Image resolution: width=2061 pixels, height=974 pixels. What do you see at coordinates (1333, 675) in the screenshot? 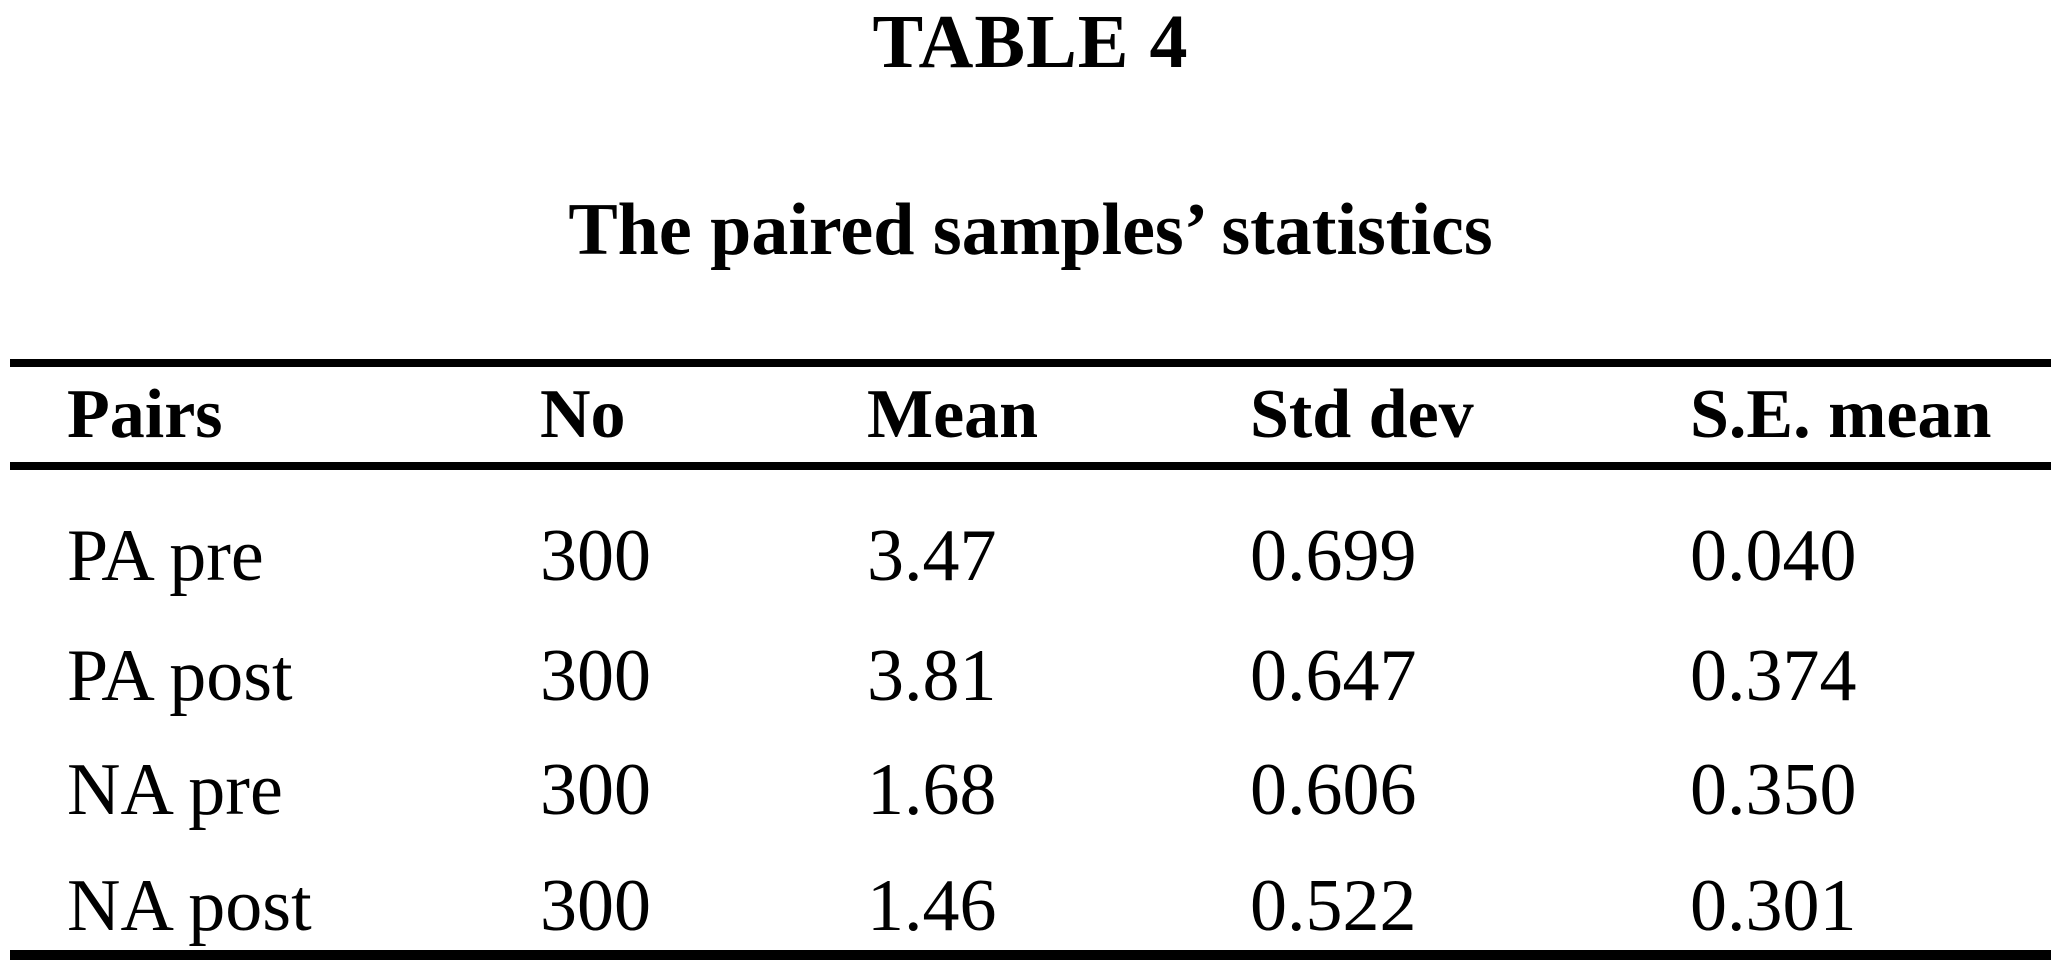
I see `cell-std-dev: 0.647` at bounding box center [1333, 675].